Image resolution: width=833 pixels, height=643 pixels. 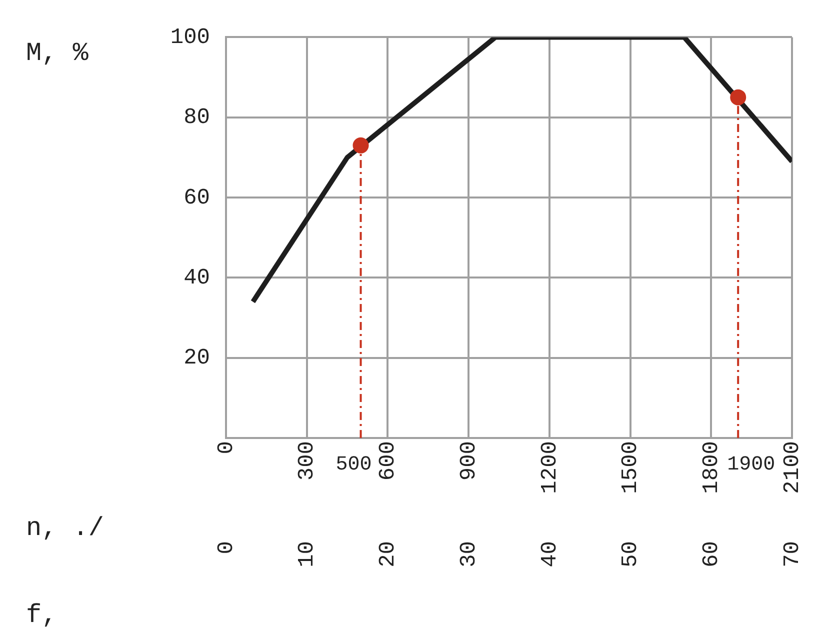 What do you see at coordinates (197, 278) in the screenshot?
I see `y-tick-label: 40` at bounding box center [197, 278].